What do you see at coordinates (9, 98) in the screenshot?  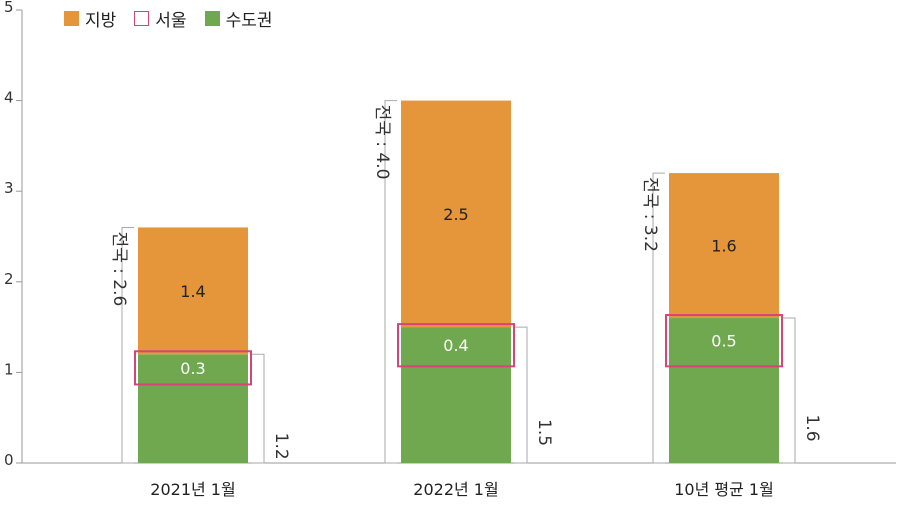 I see `y-tick-label: 4` at bounding box center [9, 98].